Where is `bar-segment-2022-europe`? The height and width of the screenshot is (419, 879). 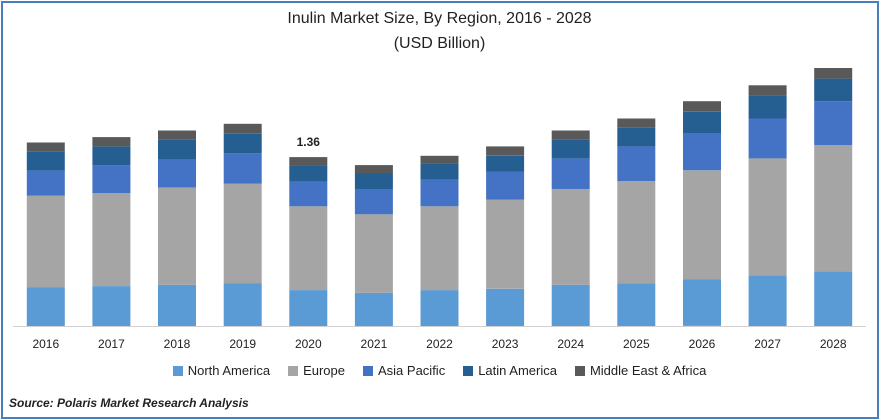
bar-segment-2022-europe is located at coordinates (439, 248).